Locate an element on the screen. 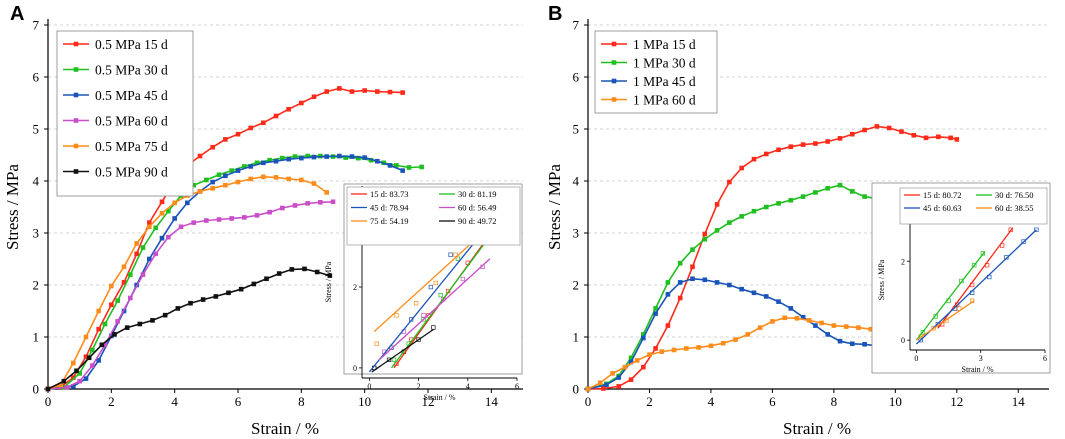 This screenshot has height=439, width=1065. inset-legend-label: 15 d: 80.72 is located at coordinates (942, 195).